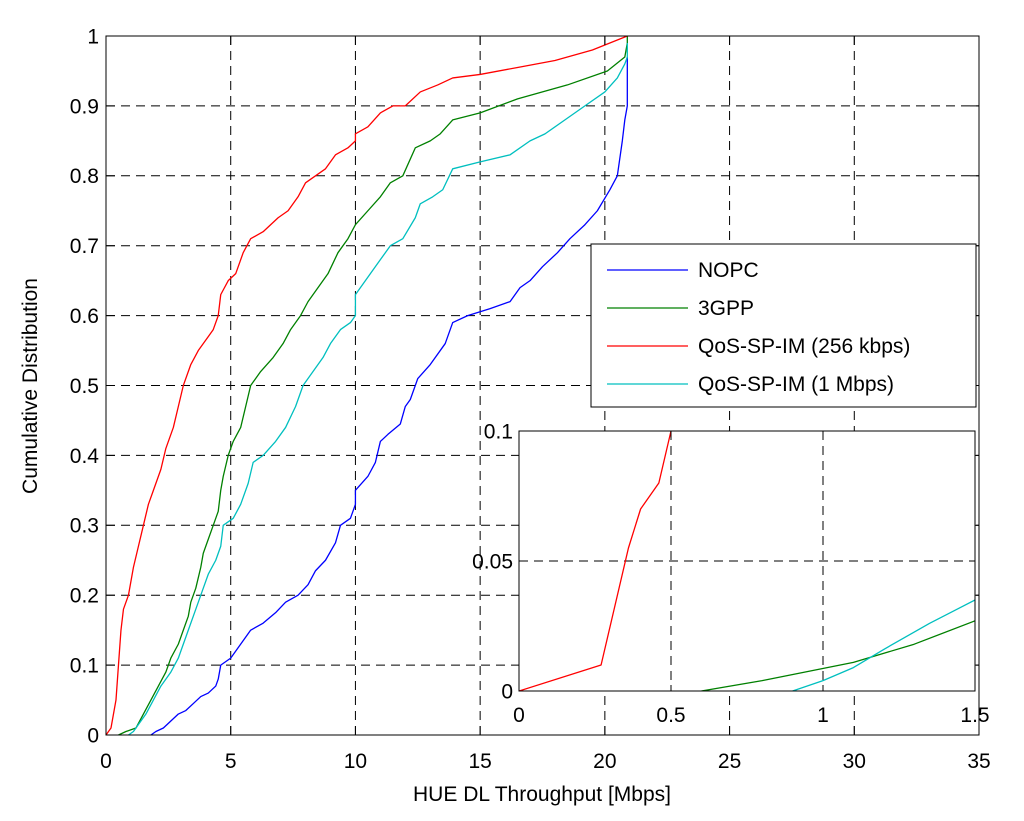  What do you see at coordinates (726, 308) in the screenshot?
I see `legend-label-3gpp: 3GPP` at bounding box center [726, 308].